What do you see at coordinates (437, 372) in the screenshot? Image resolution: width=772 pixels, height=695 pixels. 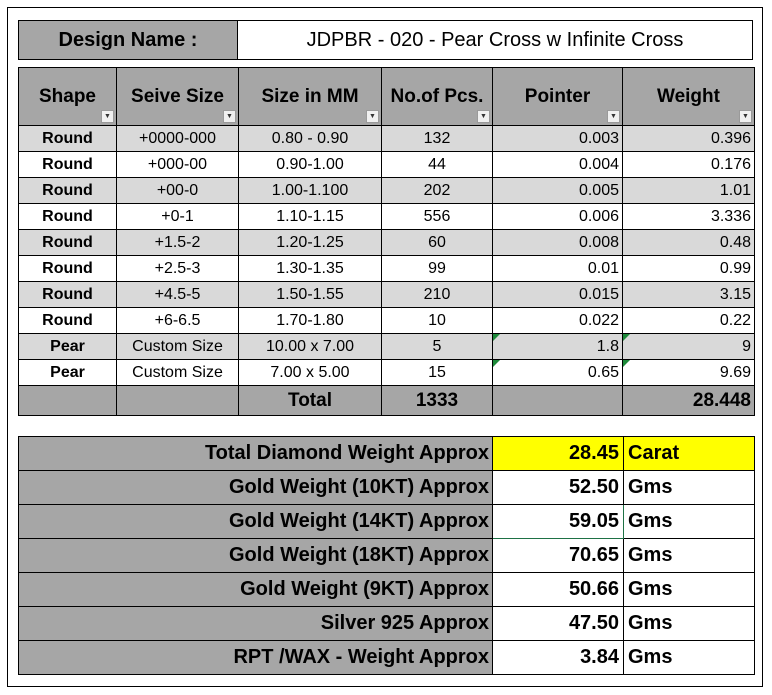 I see `cell-pieces: 15` at bounding box center [437, 372].